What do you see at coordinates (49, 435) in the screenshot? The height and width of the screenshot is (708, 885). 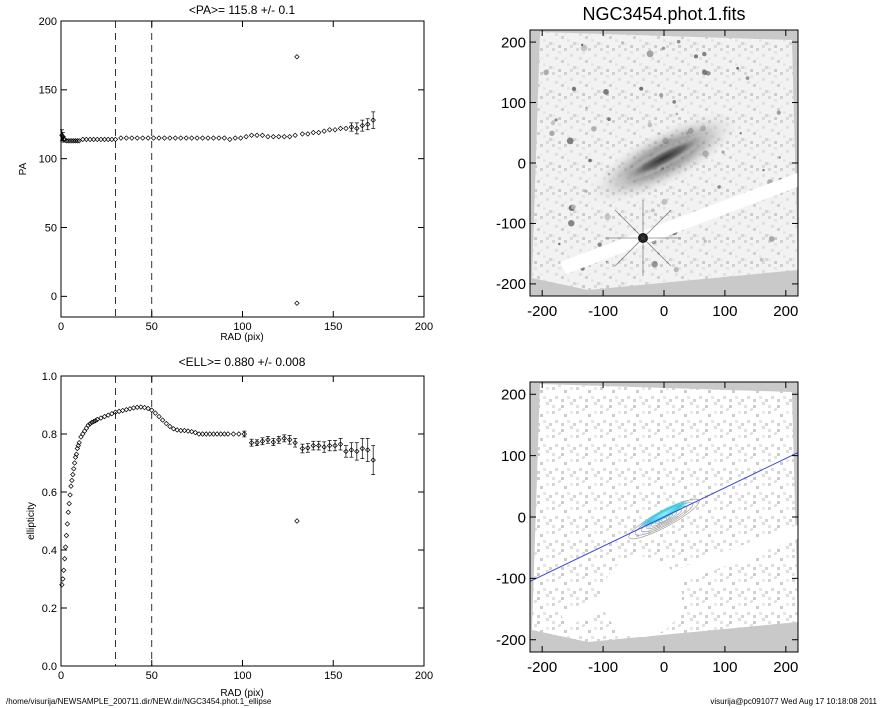 I see `y-tick-label: 0.8` at bounding box center [49, 435].